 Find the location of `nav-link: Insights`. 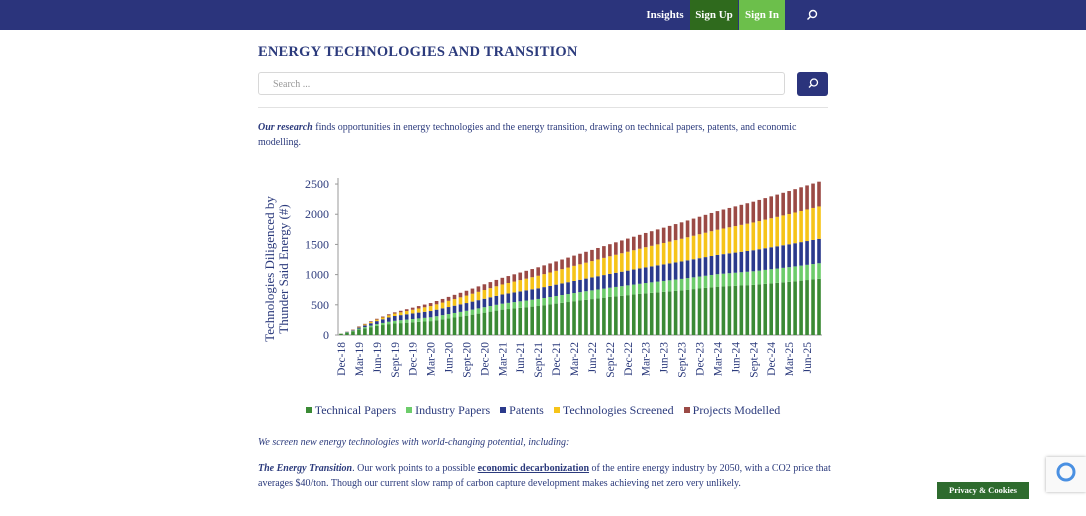

nav-link: Insights is located at coordinates (665, 15).